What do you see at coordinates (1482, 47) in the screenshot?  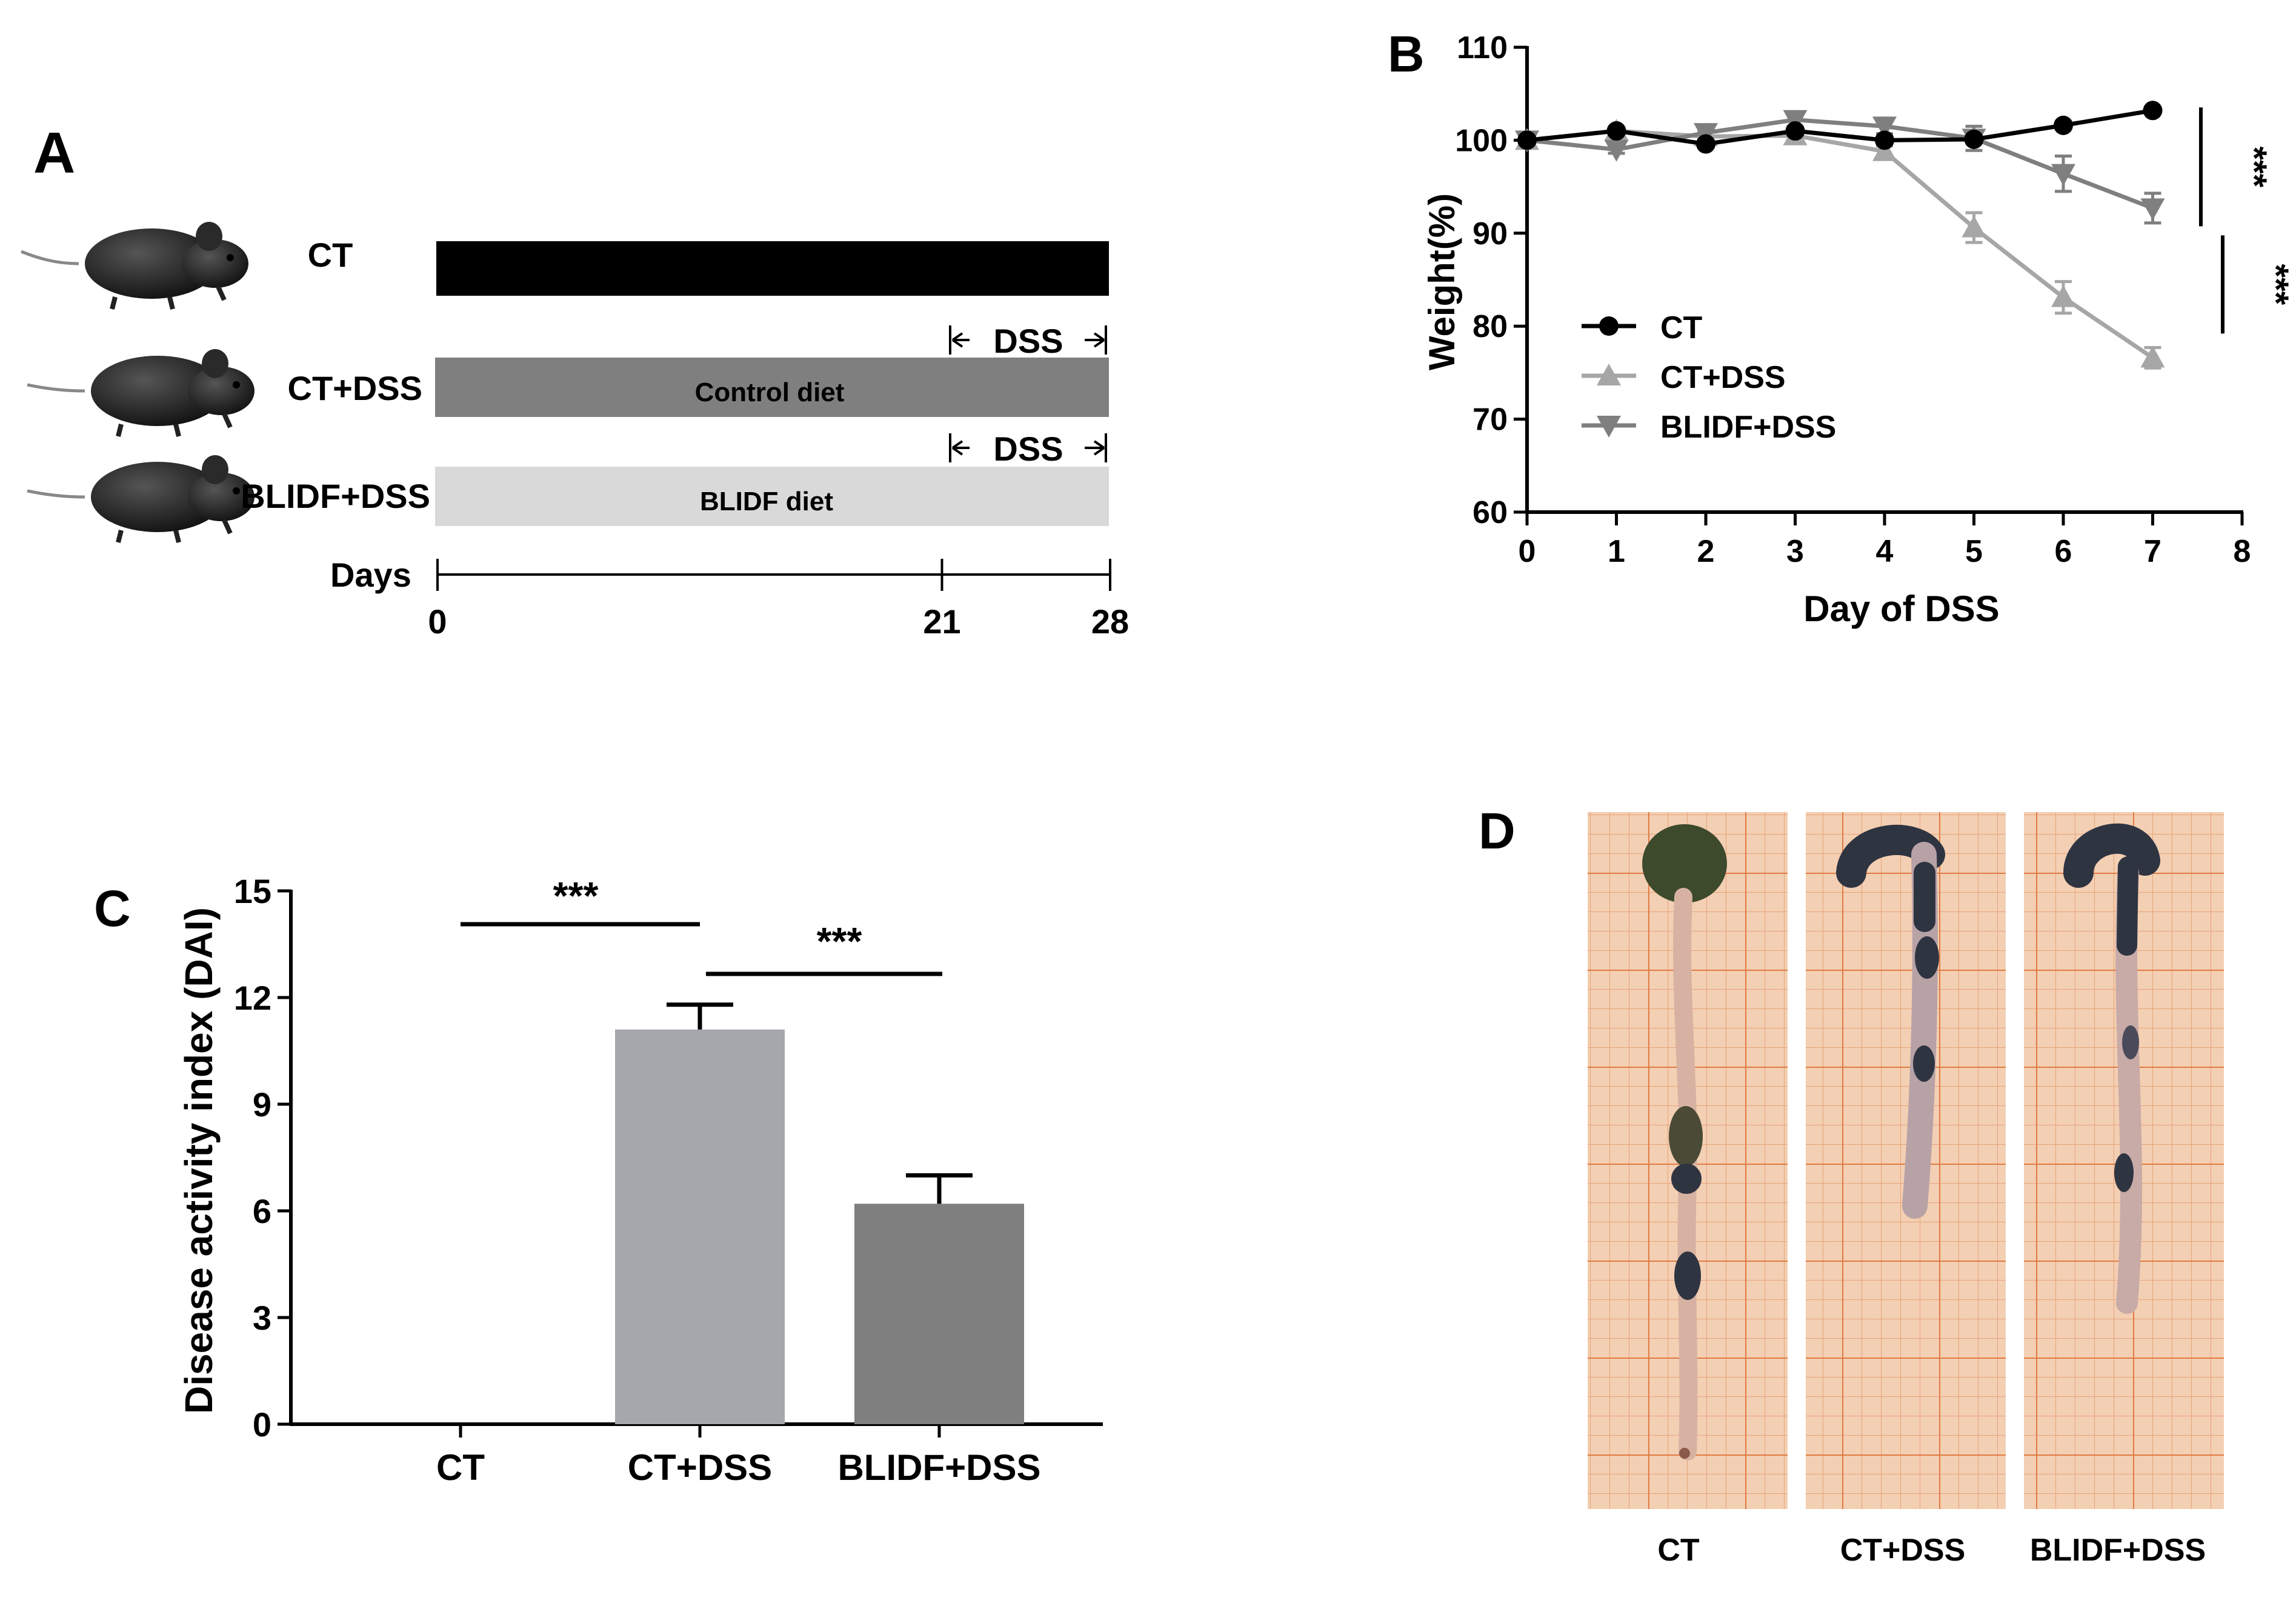 I see `y-tick-label: 110` at bounding box center [1482, 47].